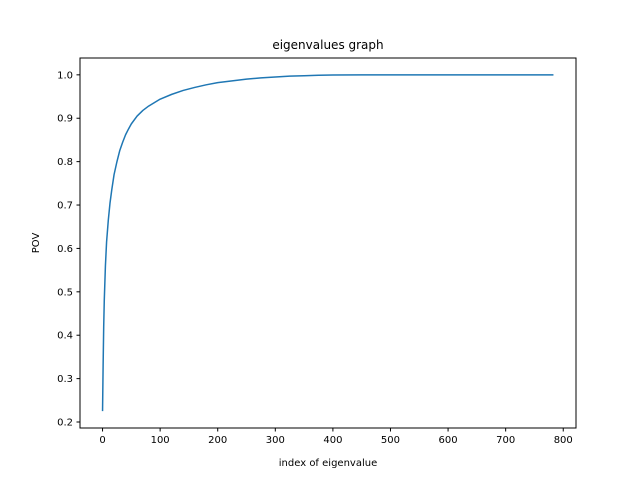 This screenshot has height=484, width=640. I want to click on x-tick-label: 100, so click(160, 440).